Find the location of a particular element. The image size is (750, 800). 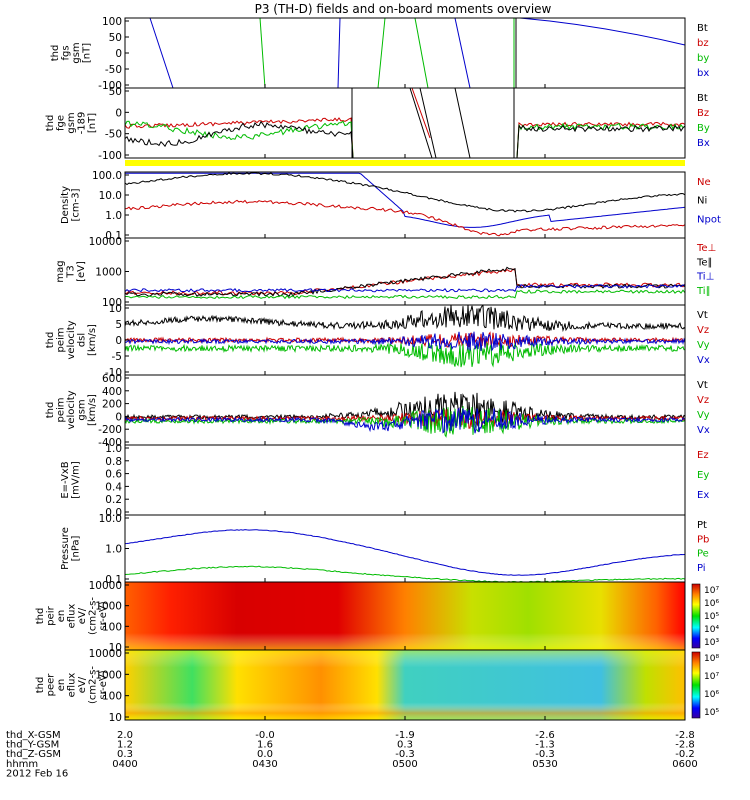

ytick-label: 600 is located at coordinates (112, 379).